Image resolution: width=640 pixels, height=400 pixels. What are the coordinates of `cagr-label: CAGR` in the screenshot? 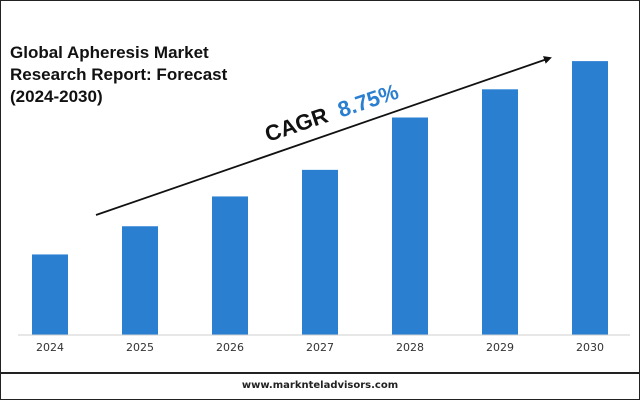 It's located at (296, 124).